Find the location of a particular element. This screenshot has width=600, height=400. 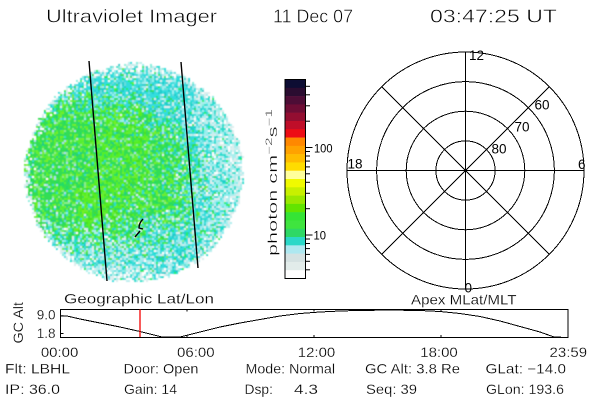

svg-text: 0 is located at coordinates (469, 288).